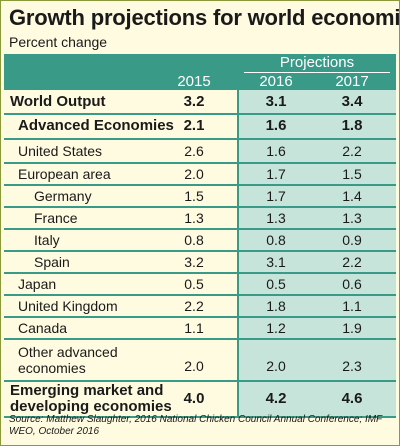  Describe the element at coordinates (58, 42) in the screenshot. I see `chart-subtitle: Percent change` at that location.